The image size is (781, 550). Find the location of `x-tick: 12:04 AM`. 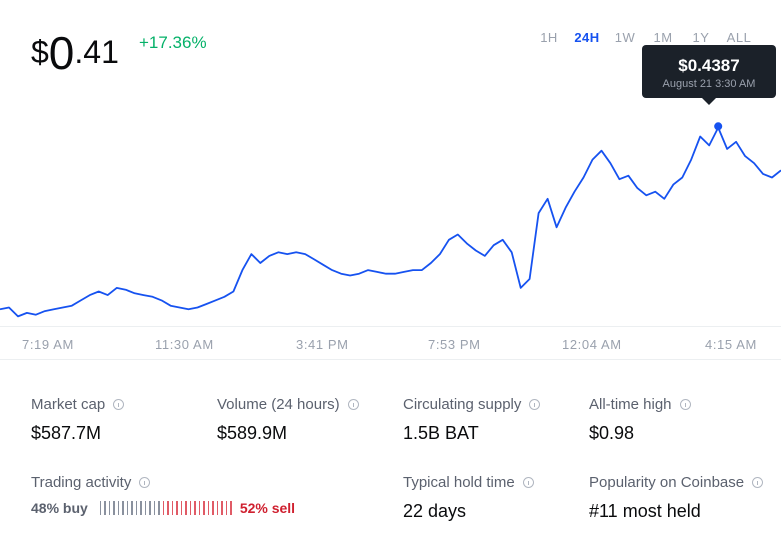

x-tick: 12:04 AM is located at coordinates (592, 344).